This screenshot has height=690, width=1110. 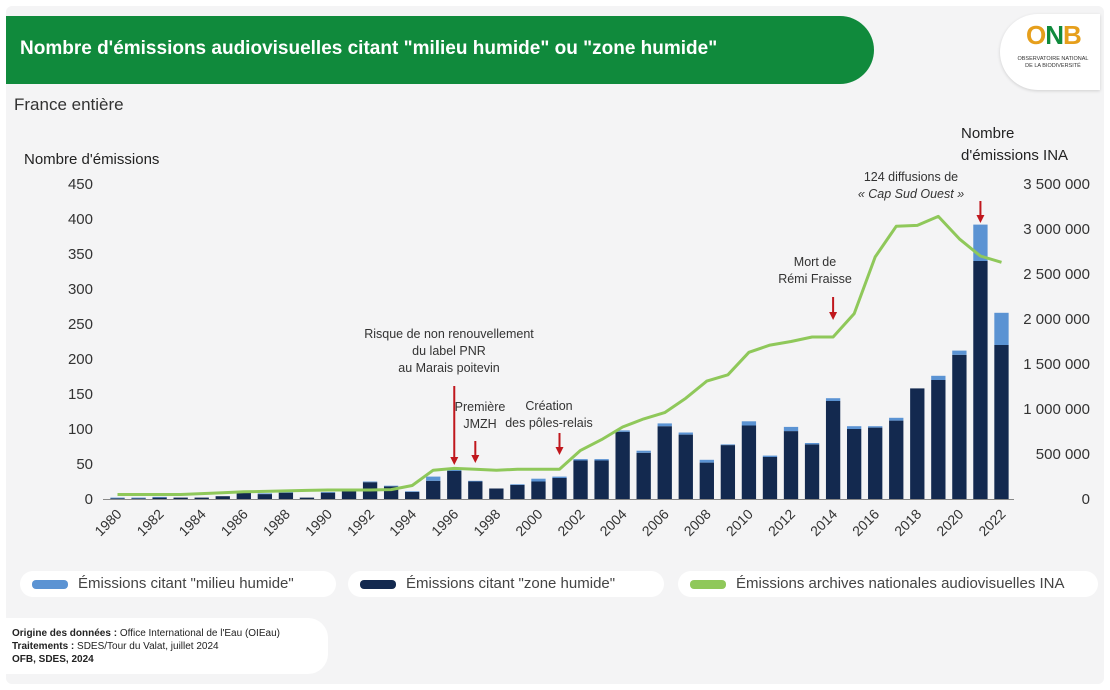 What do you see at coordinates (911, 194) in the screenshot?
I see `annotation-label: « Cap Sud Ouest »` at bounding box center [911, 194].